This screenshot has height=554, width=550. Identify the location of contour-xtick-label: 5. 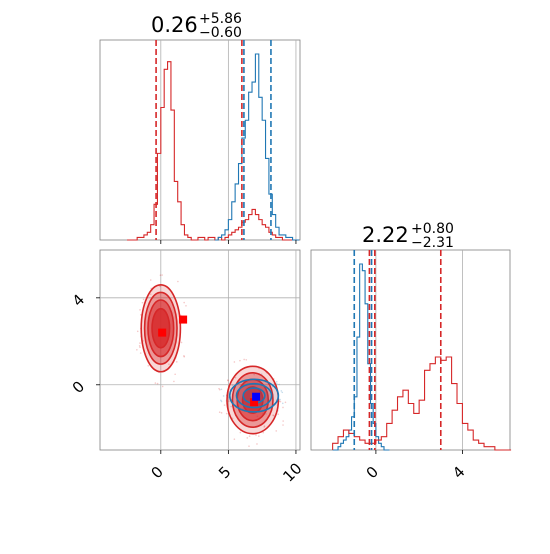
(224, 472).